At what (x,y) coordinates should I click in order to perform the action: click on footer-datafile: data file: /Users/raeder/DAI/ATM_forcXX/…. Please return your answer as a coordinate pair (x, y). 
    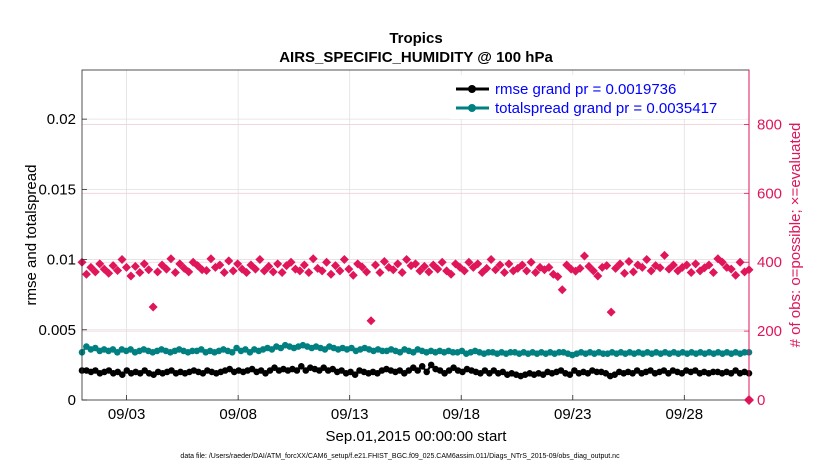
    Looking at the image, I should click on (400, 456).